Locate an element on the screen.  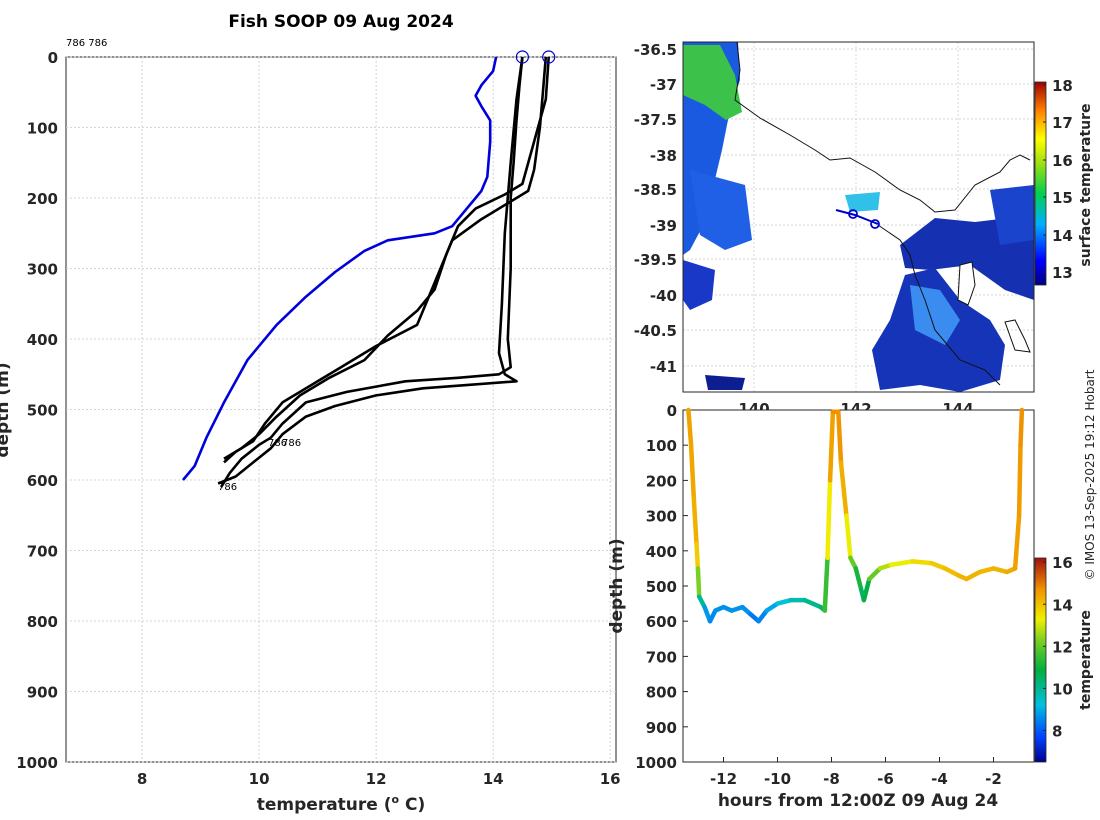
x-tick-label: 8 is located at coordinates (142, 779).